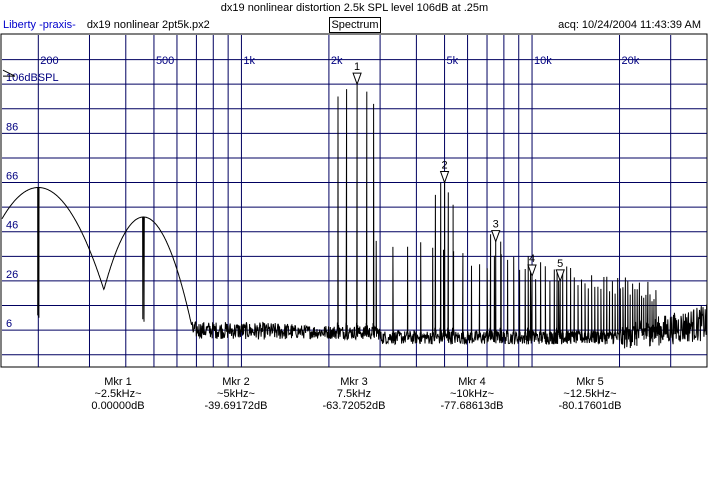 The width and height of the screenshot is (709, 503). What do you see at coordinates (9, 324) in the screenshot?
I see `y-tick-label: 6` at bounding box center [9, 324].